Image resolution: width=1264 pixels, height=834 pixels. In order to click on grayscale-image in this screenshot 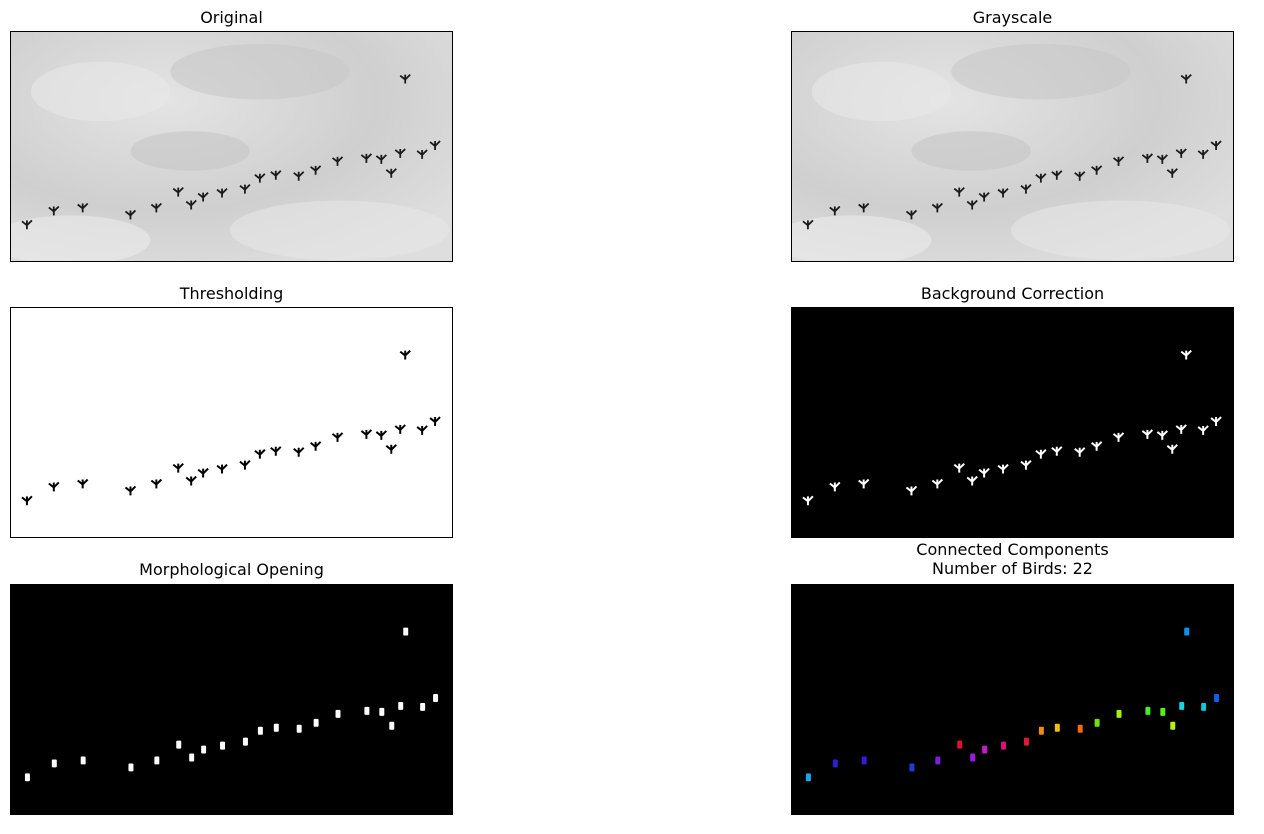, I will do `click(1012, 146)`.